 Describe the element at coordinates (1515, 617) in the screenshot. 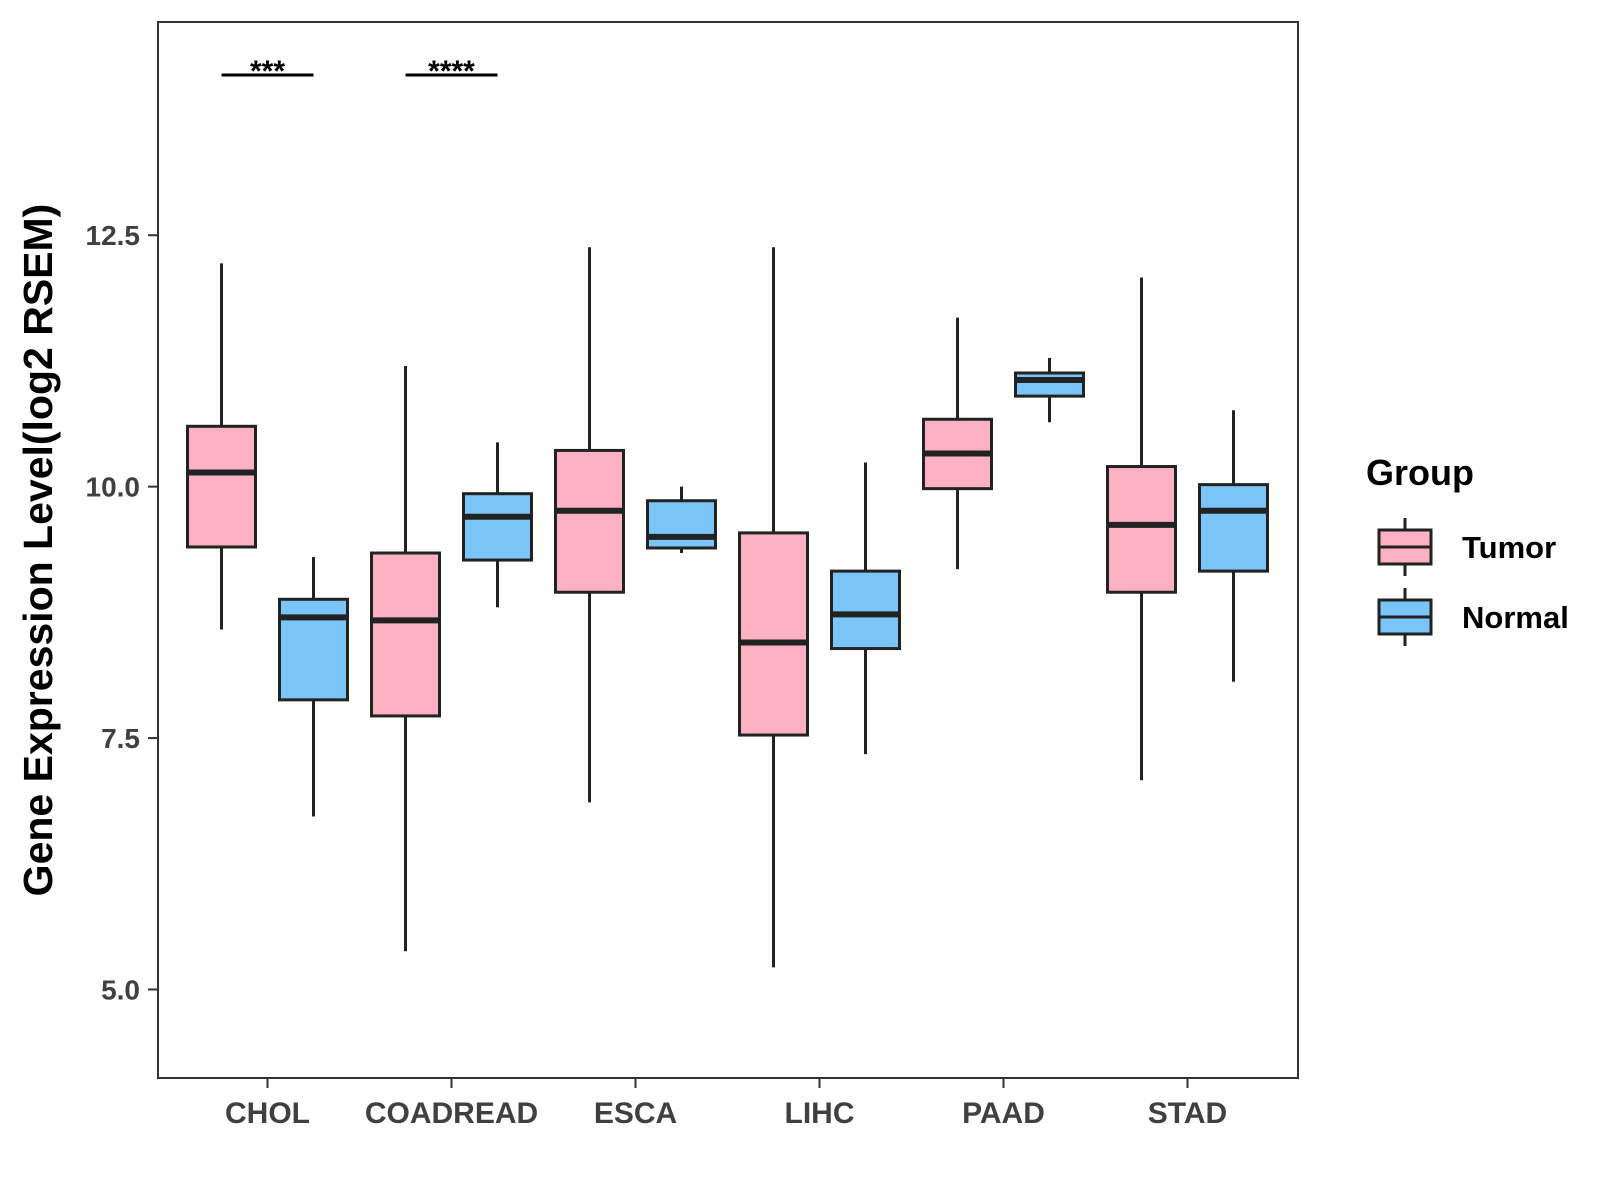

I see `legend-label: Normal` at that location.